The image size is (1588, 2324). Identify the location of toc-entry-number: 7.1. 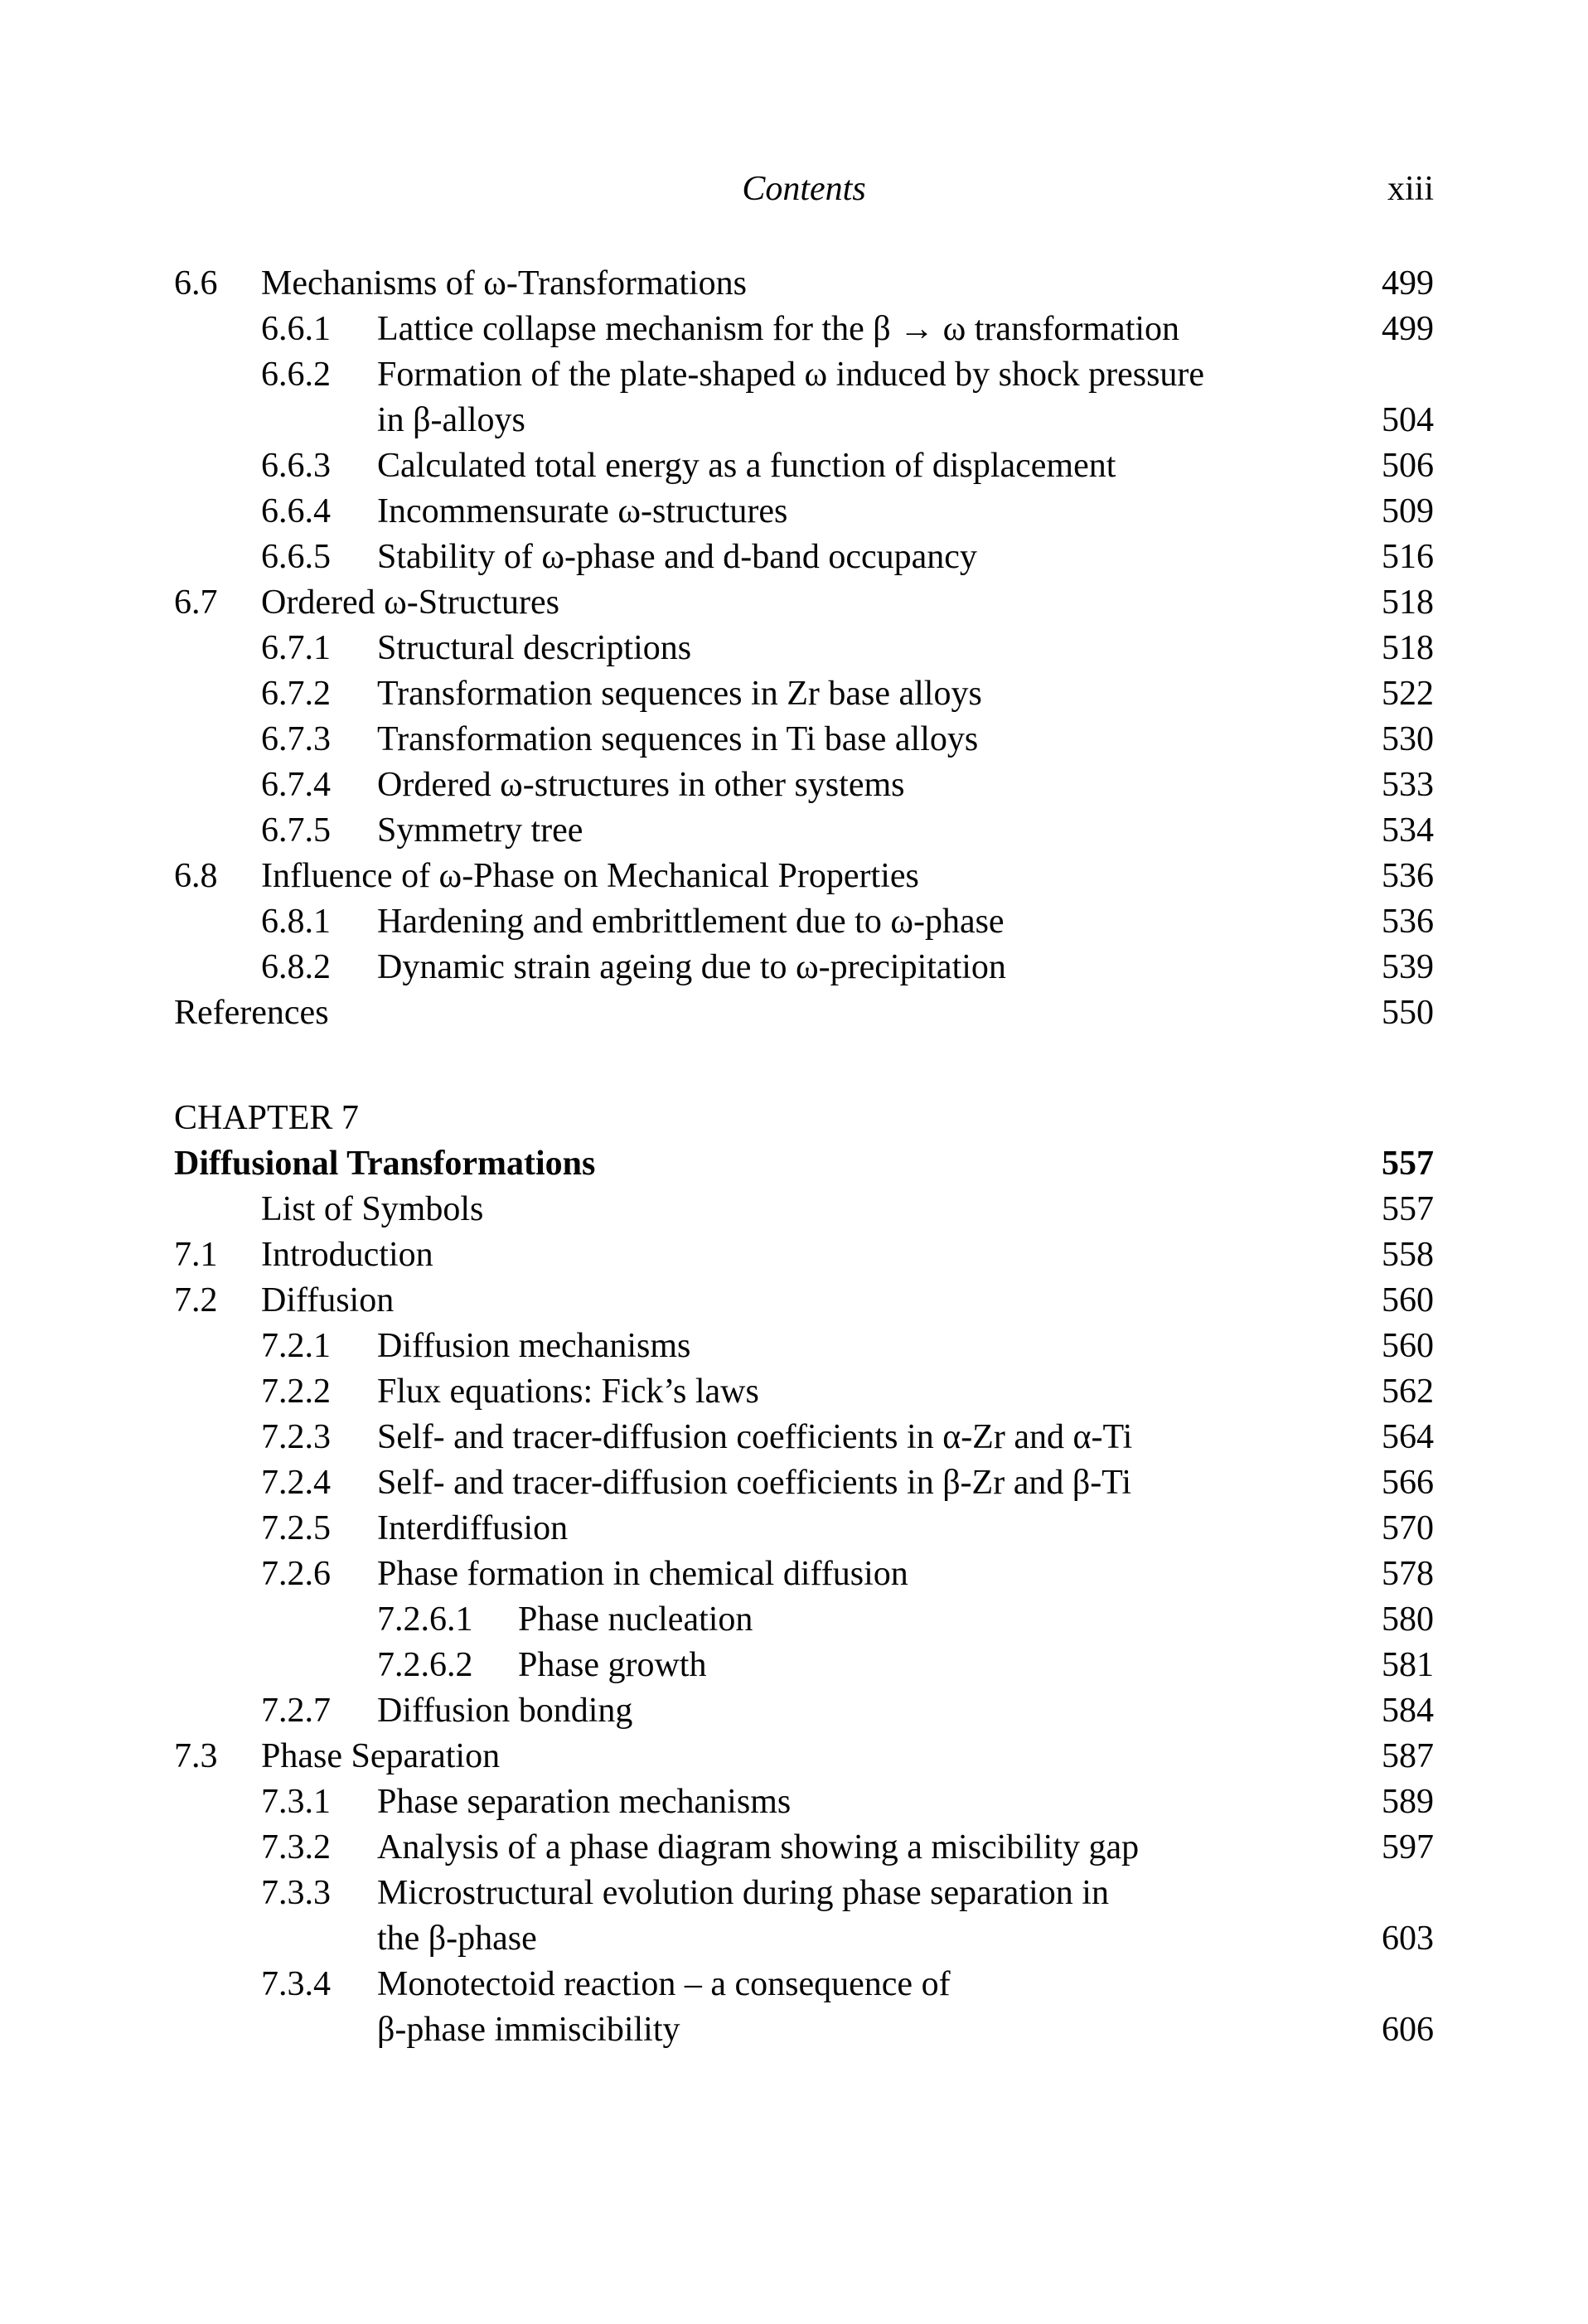
(196, 1255).